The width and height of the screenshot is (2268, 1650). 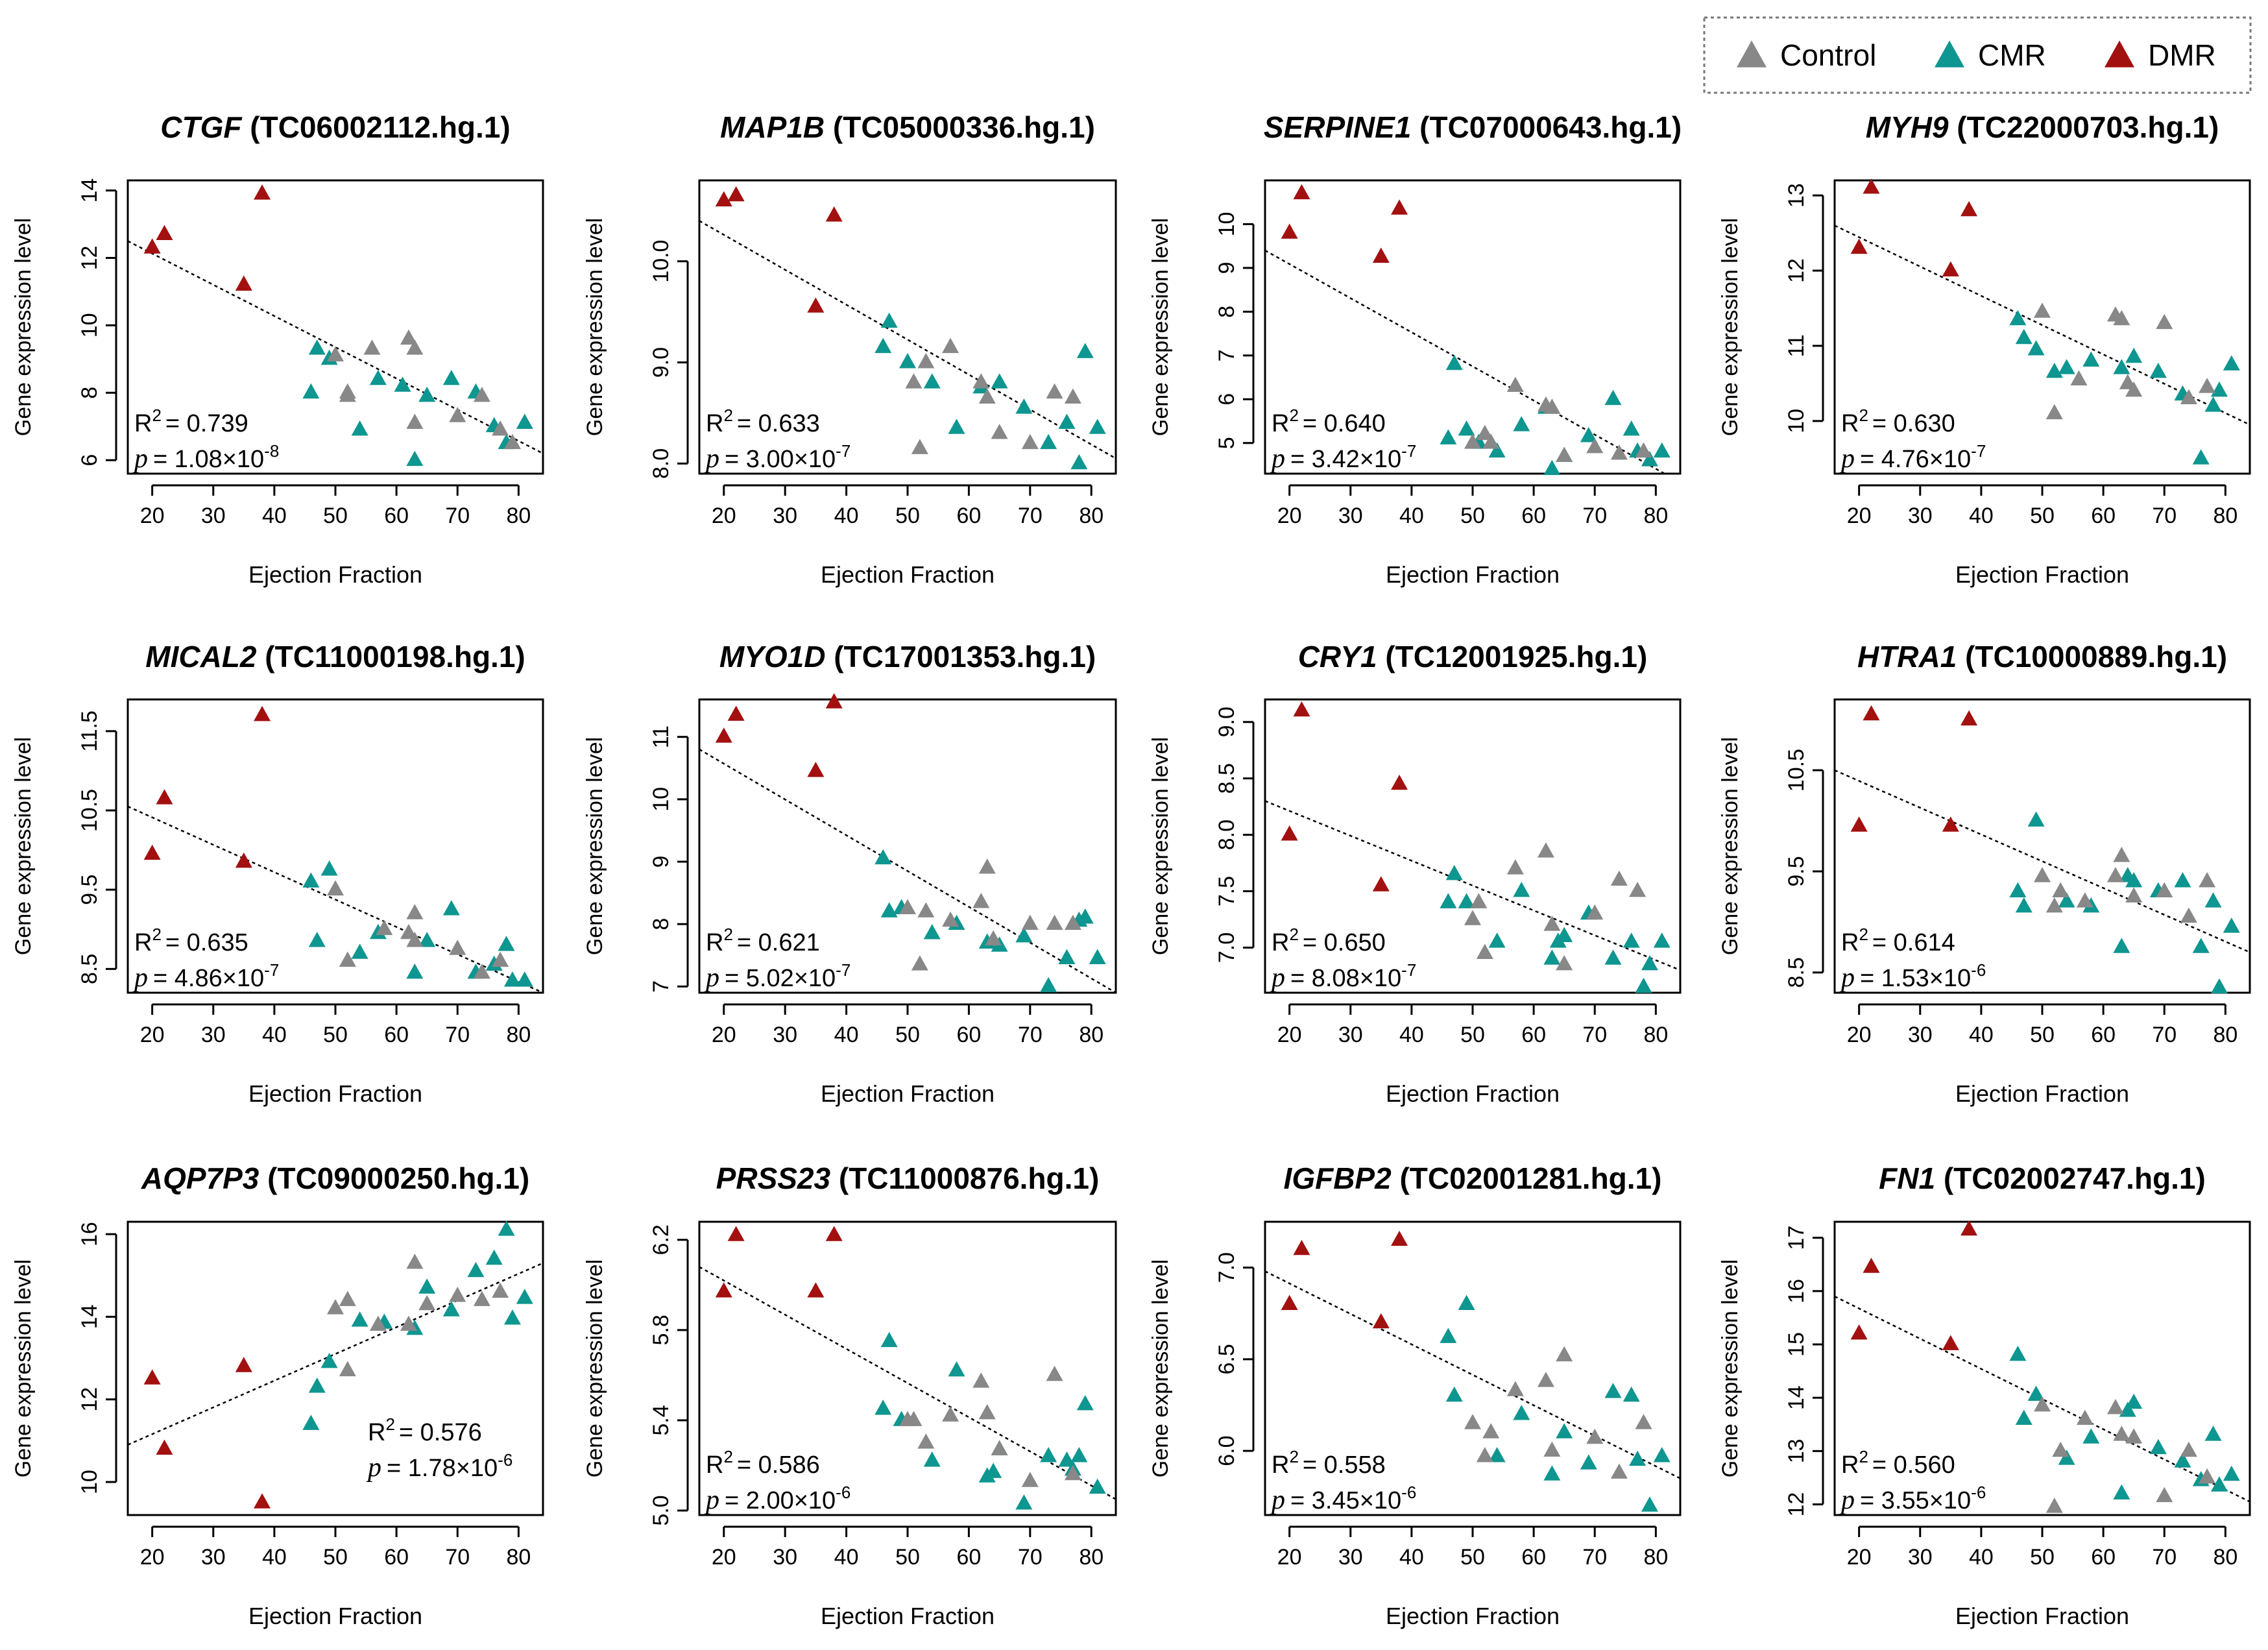 I want to click on p-value: = 8.08×10, so click(x=1345, y=978).